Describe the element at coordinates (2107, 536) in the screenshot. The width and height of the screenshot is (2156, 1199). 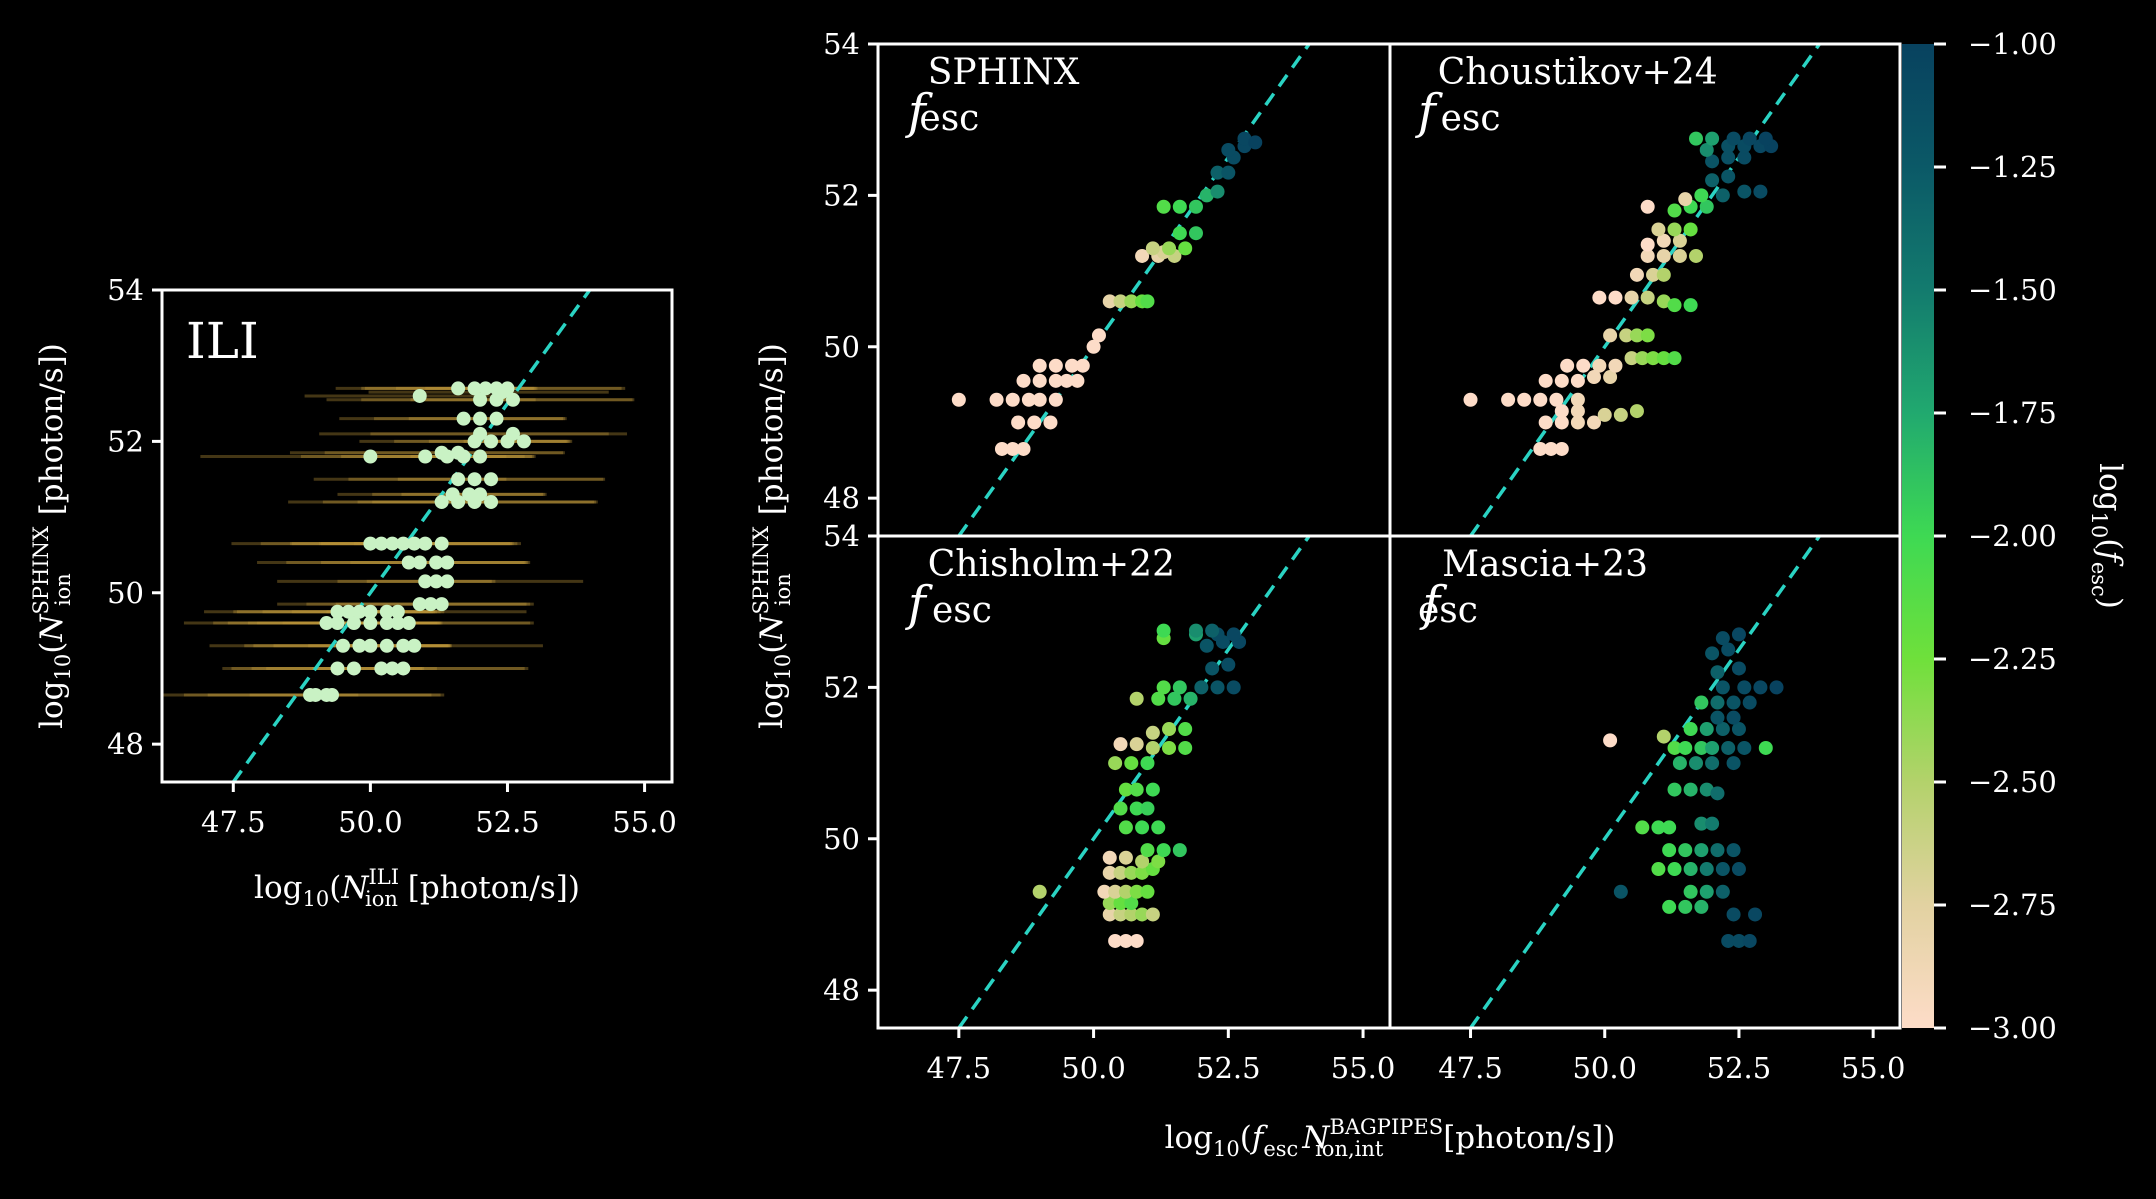
I see `colorbar-label: log10(fesc)` at that location.